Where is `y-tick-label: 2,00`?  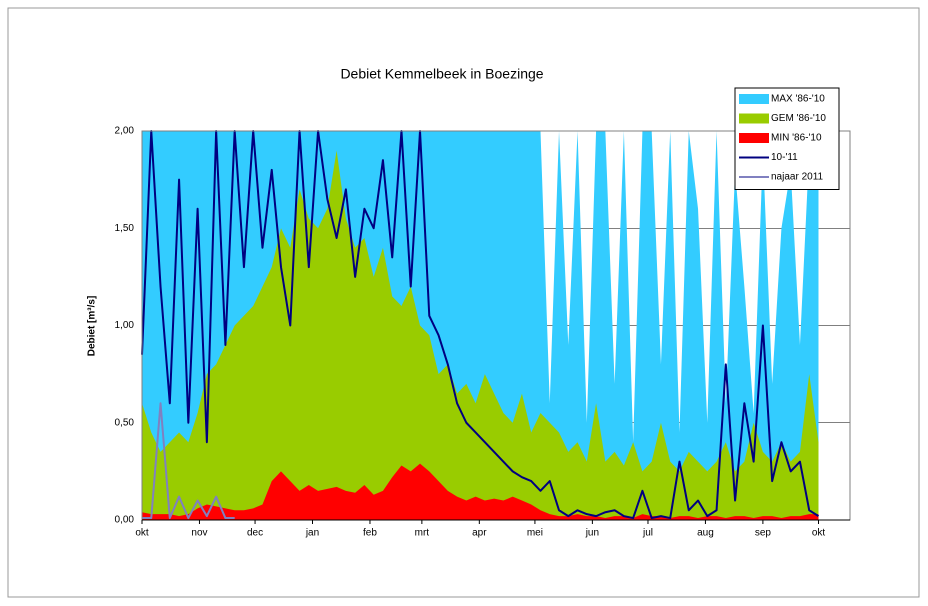
y-tick-label: 2,00 is located at coordinates (125, 131).